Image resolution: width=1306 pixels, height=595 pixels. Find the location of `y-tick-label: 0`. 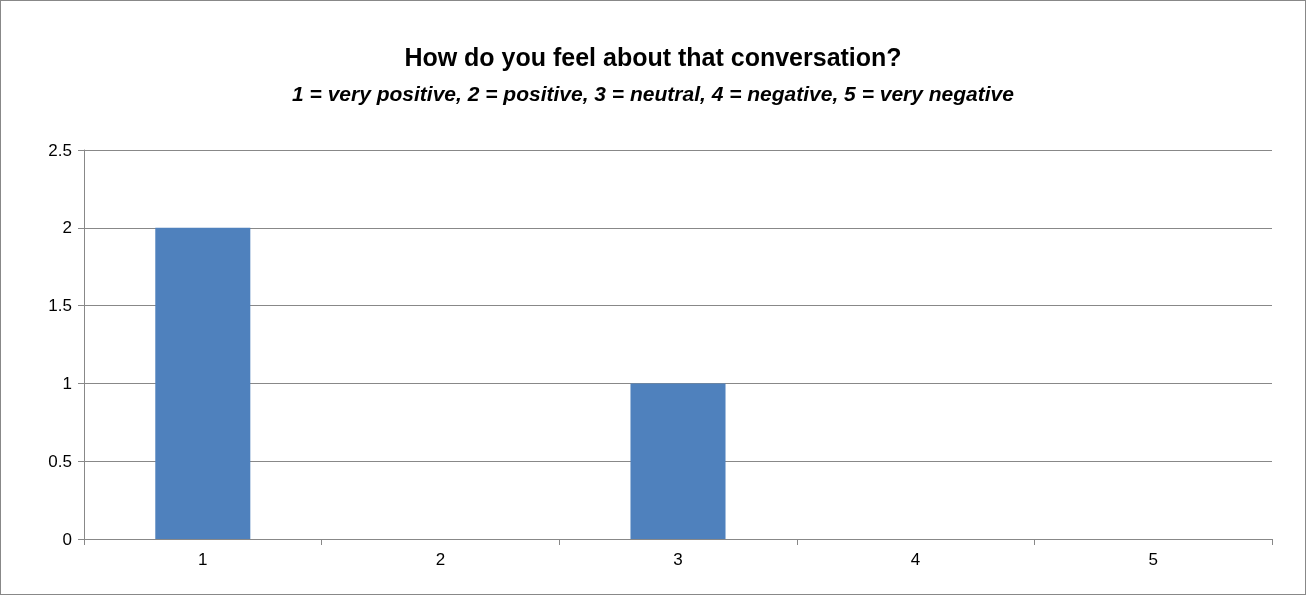

y-tick-label: 0 is located at coordinates (67, 539).